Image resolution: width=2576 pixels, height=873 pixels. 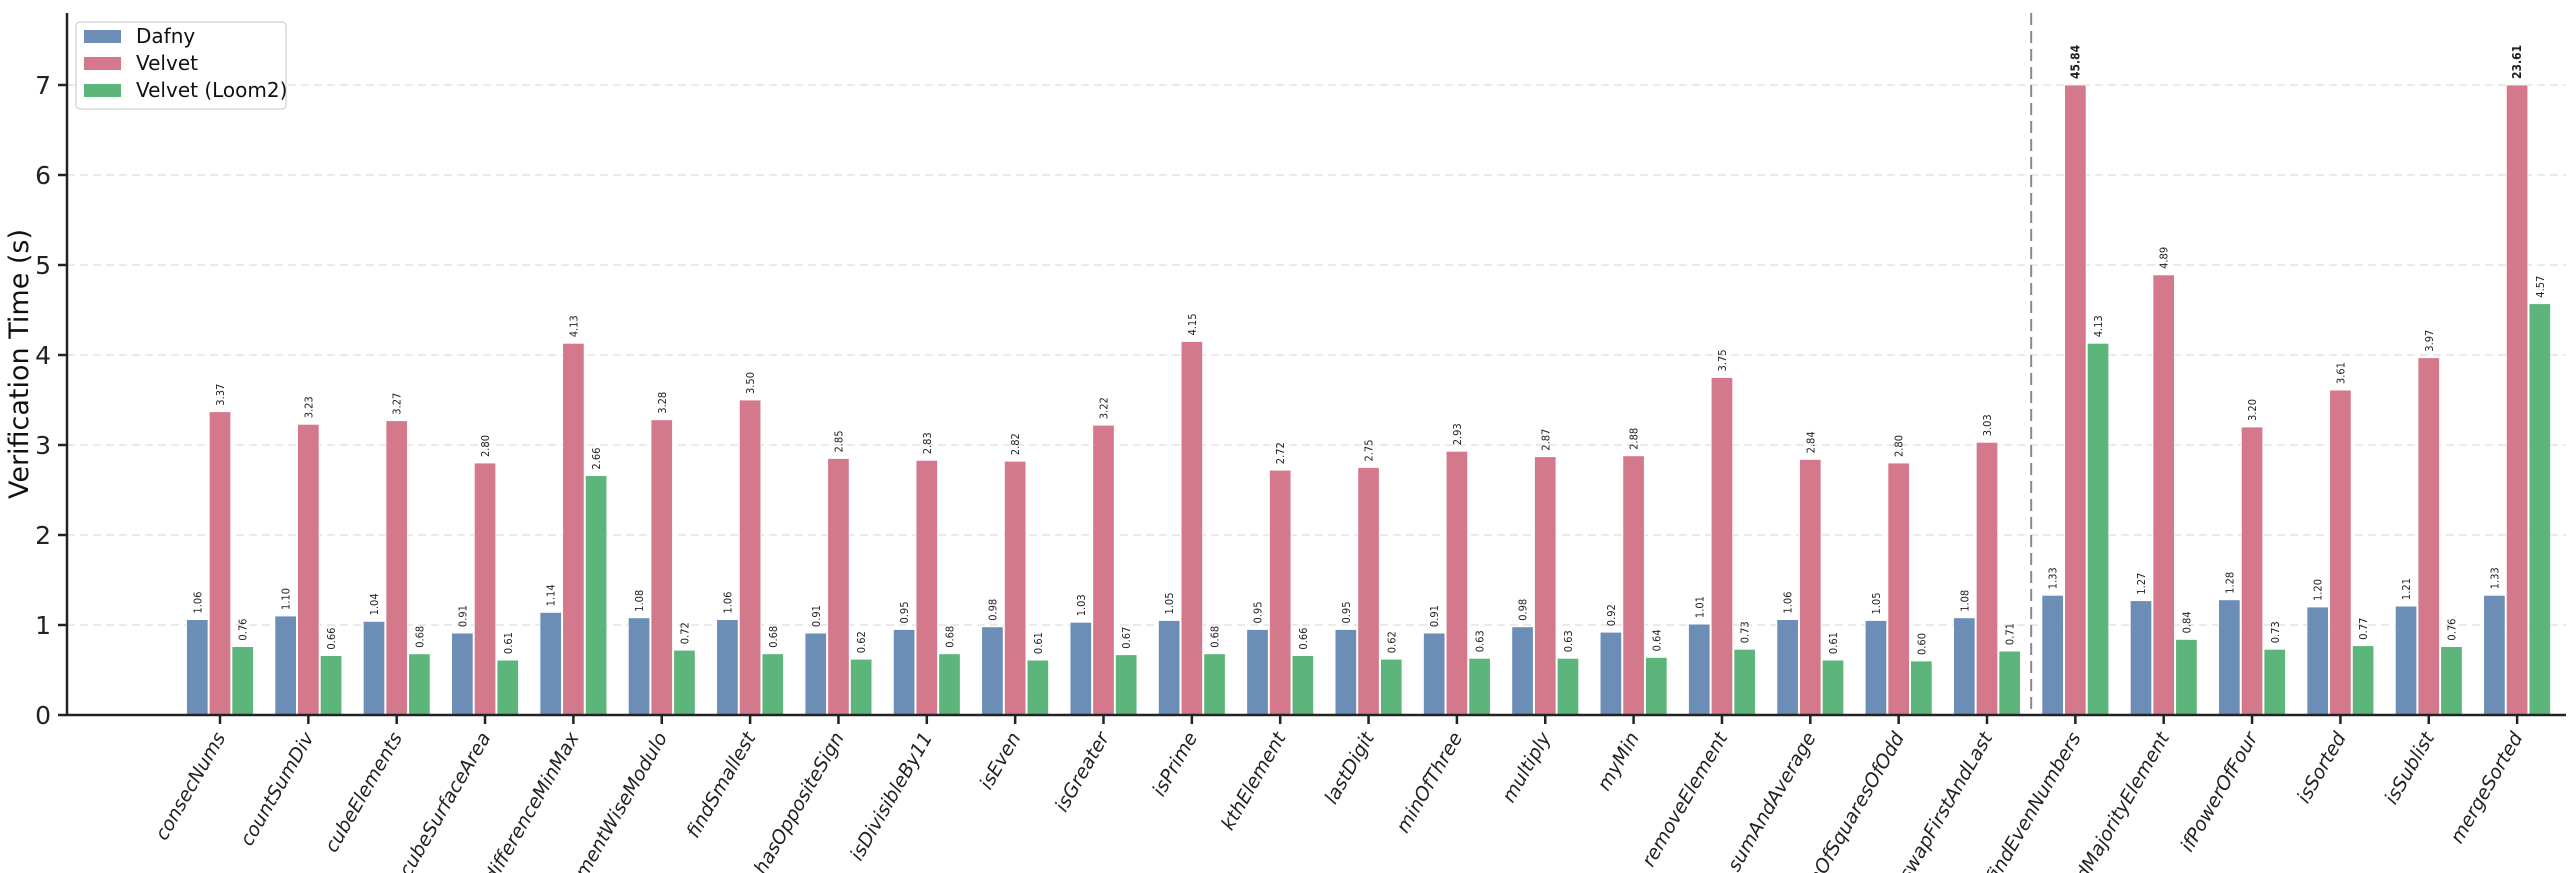 I want to click on value-label: 23.61, so click(x=2517, y=62).